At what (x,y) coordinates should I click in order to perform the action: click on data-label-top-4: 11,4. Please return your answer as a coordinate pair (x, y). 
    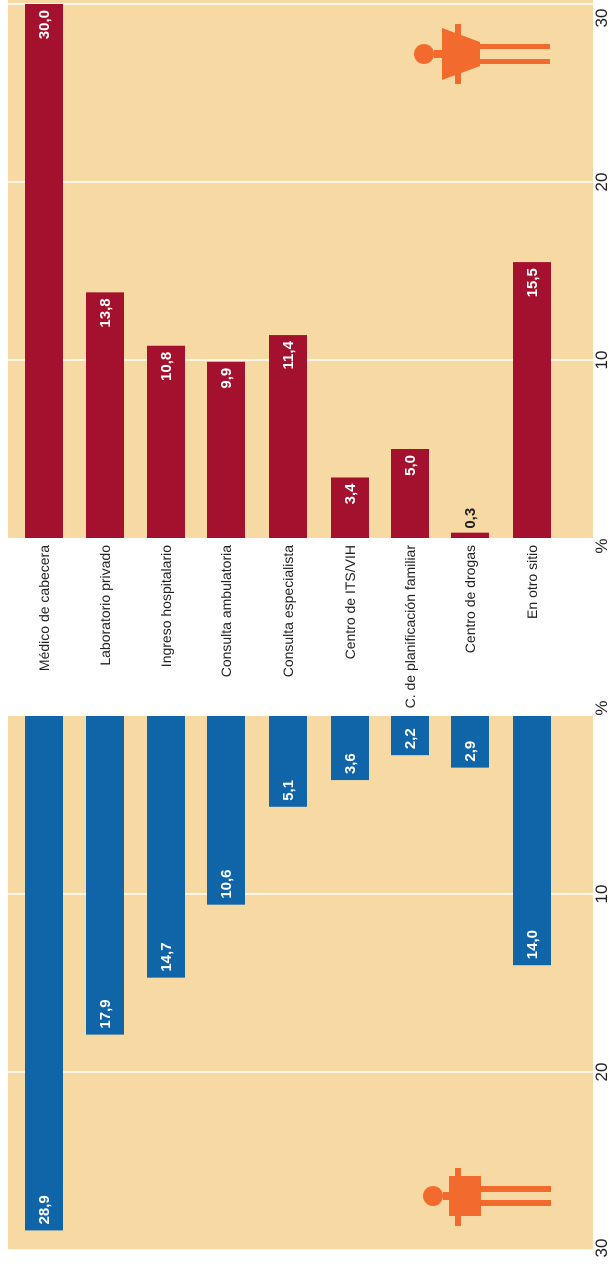
    Looking at the image, I should click on (288, 354).